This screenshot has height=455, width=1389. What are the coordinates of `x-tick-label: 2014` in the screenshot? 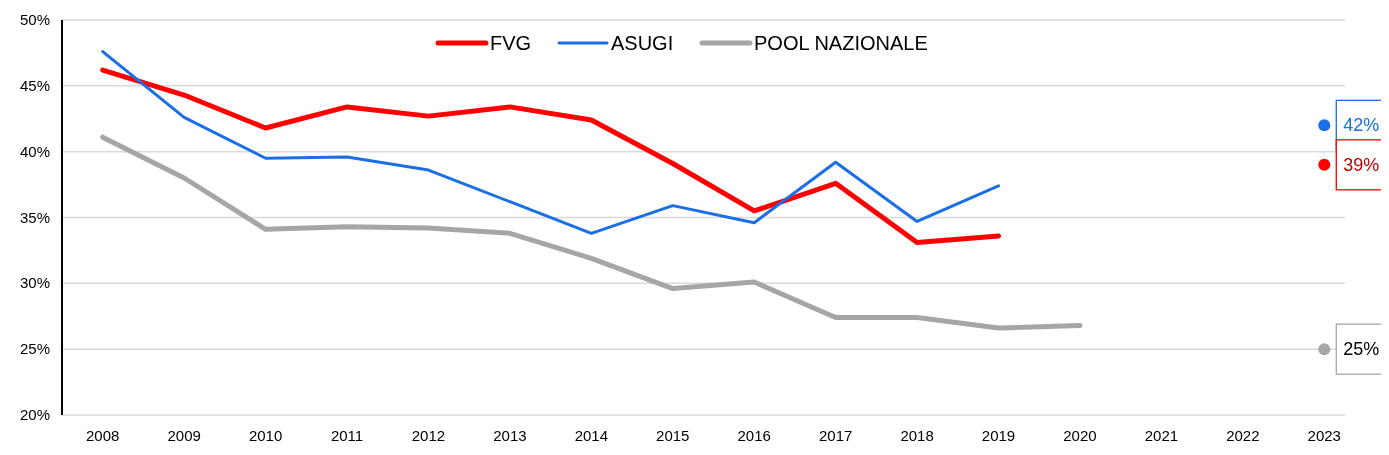 It's located at (591, 435).